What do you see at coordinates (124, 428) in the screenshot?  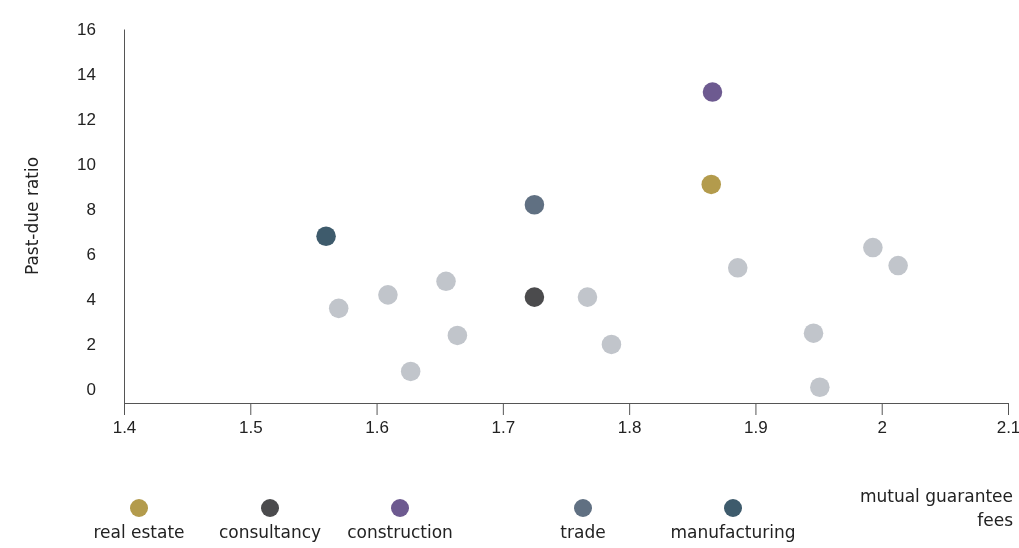 I see `x-tick-label: 1.4` at bounding box center [124, 428].